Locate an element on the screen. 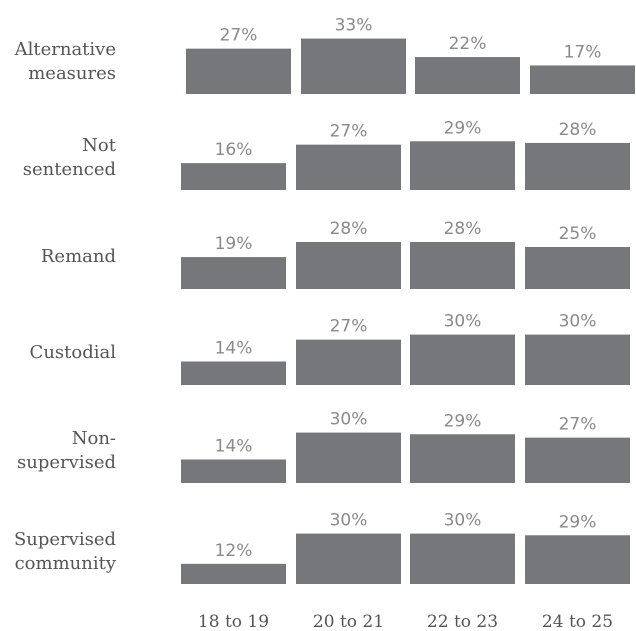 This screenshot has width=636, height=631. data-label: 12% is located at coordinates (234, 551).